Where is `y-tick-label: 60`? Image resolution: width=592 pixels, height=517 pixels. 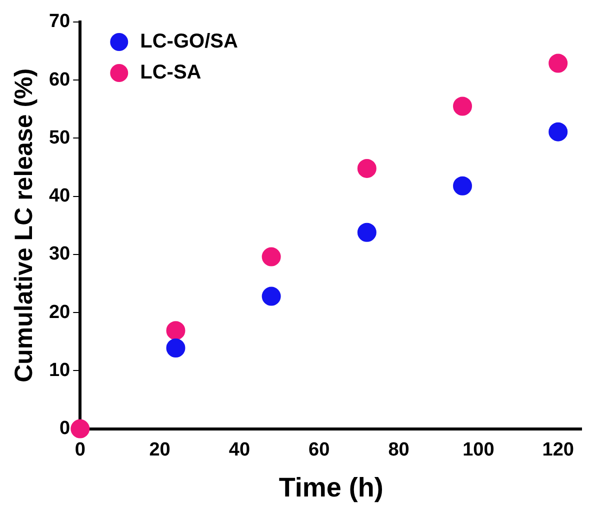 y-tick-label: 60 is located at coordinates (59, 79).